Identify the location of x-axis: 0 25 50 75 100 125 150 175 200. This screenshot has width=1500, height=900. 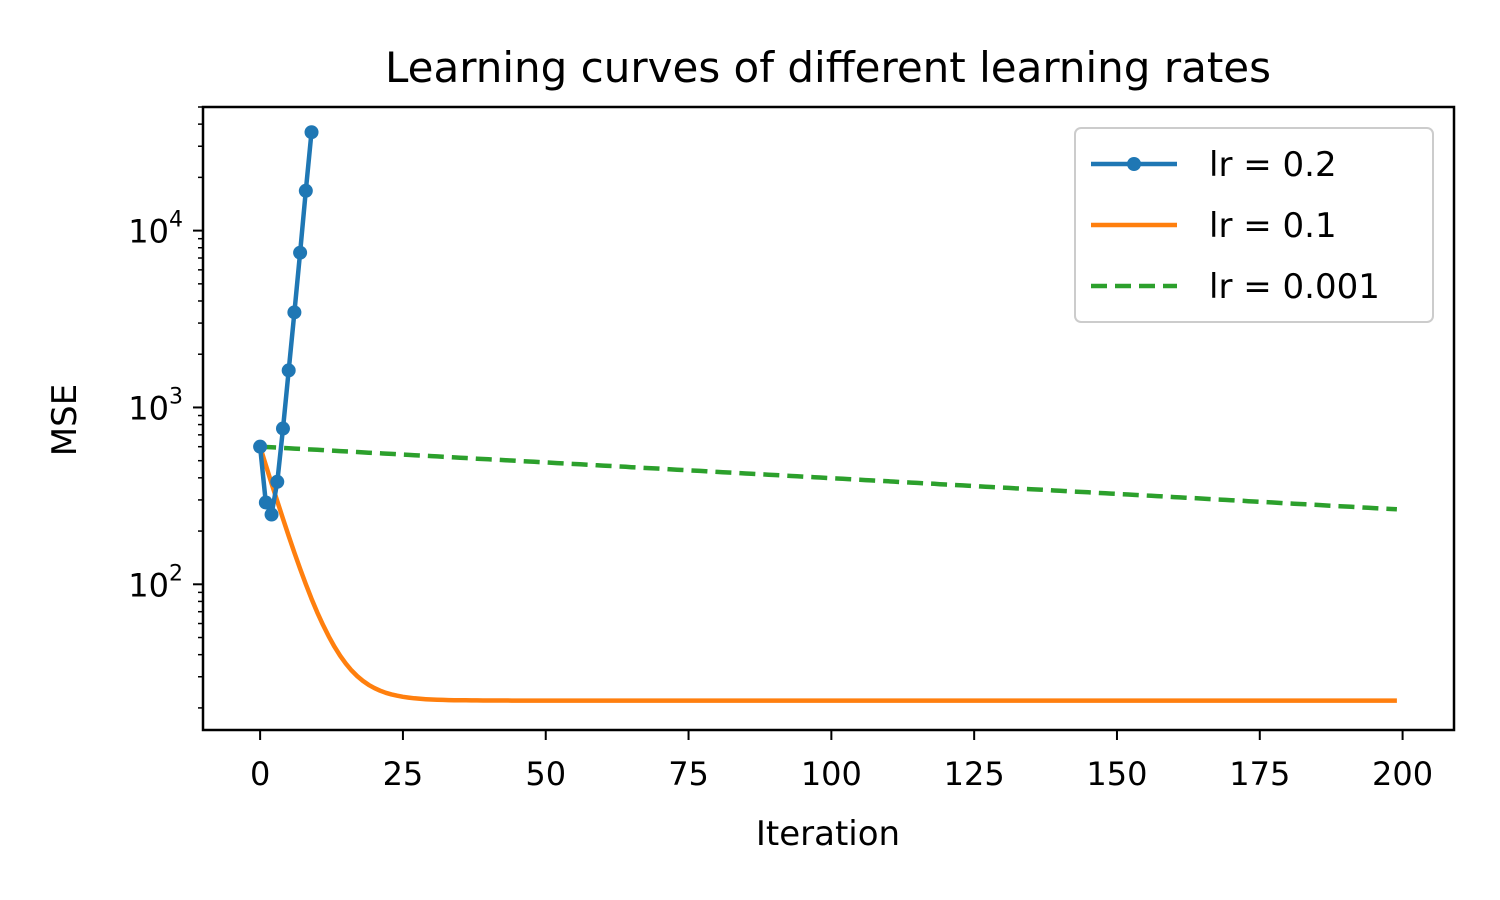
(841, 761).